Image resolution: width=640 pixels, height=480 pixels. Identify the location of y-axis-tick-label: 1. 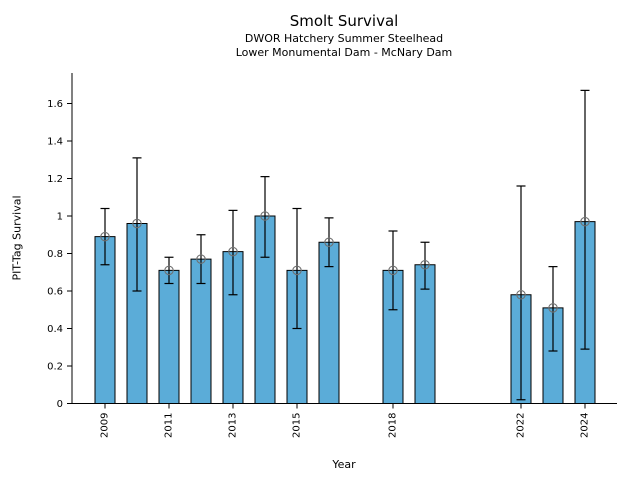
(60, 217).